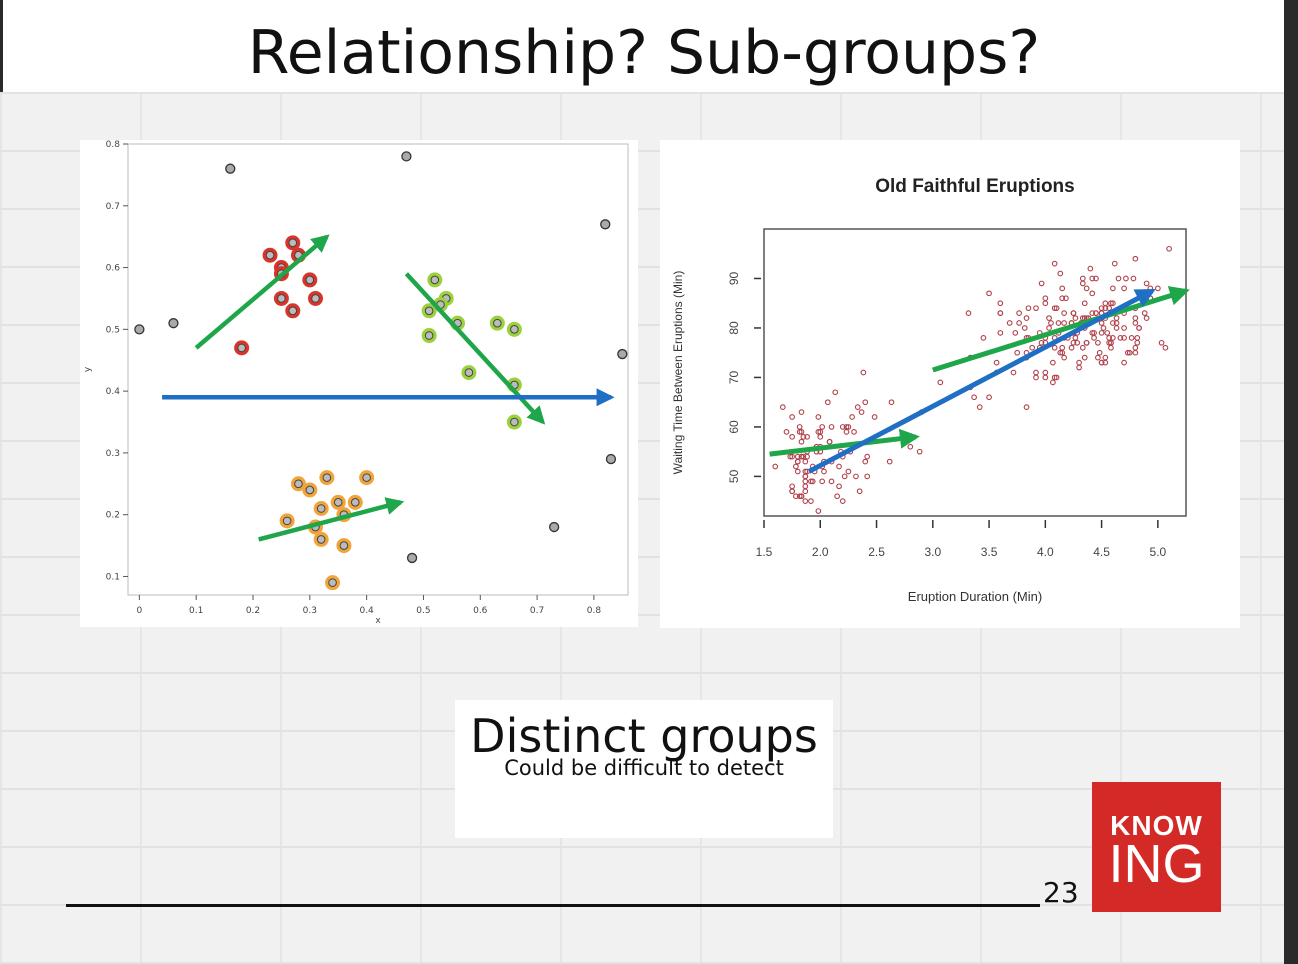 The image size is (1298, 964). What do you see at coordinates (113, 454) in the screenshot?
I see `y-tick-label: 0.3` at bounding box center [113, 454].